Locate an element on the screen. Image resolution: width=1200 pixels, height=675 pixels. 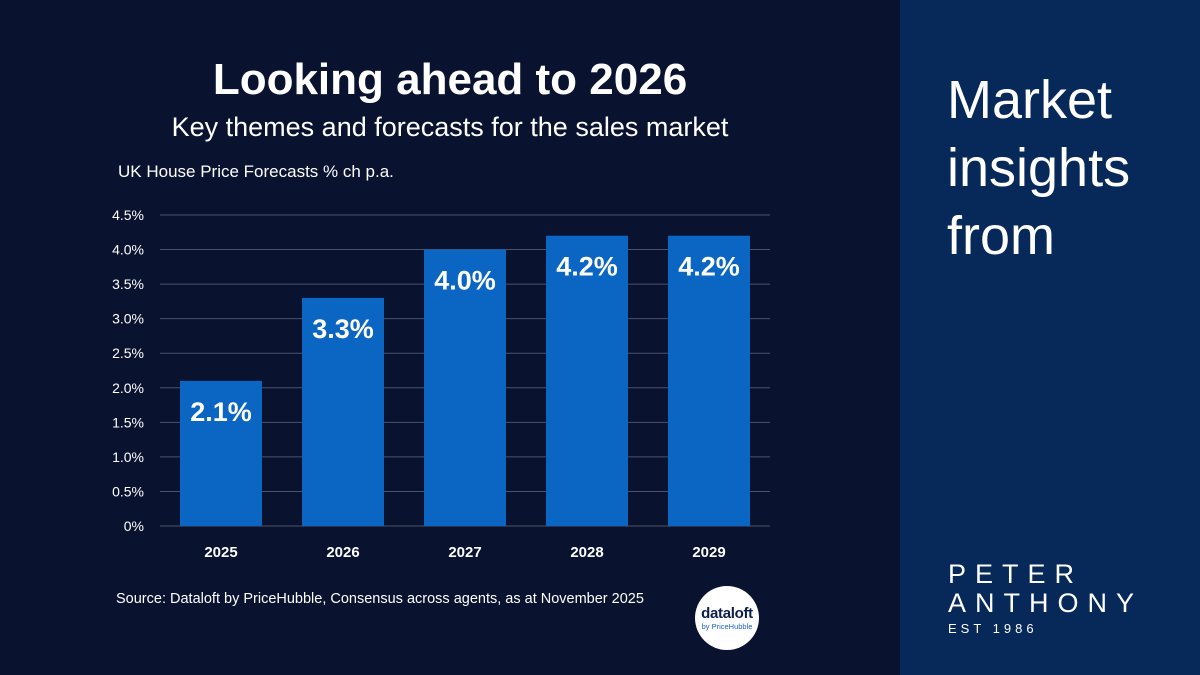
bar-2026 is located at coordinates (343, 411).